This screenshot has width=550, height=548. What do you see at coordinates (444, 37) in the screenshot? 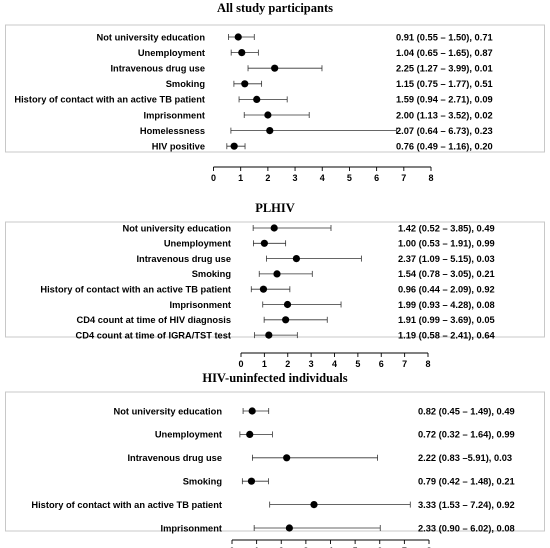
I see `estimate-text: 0.91 (0.55 – 1.50), 0.71` at bounding box center [444, 37].